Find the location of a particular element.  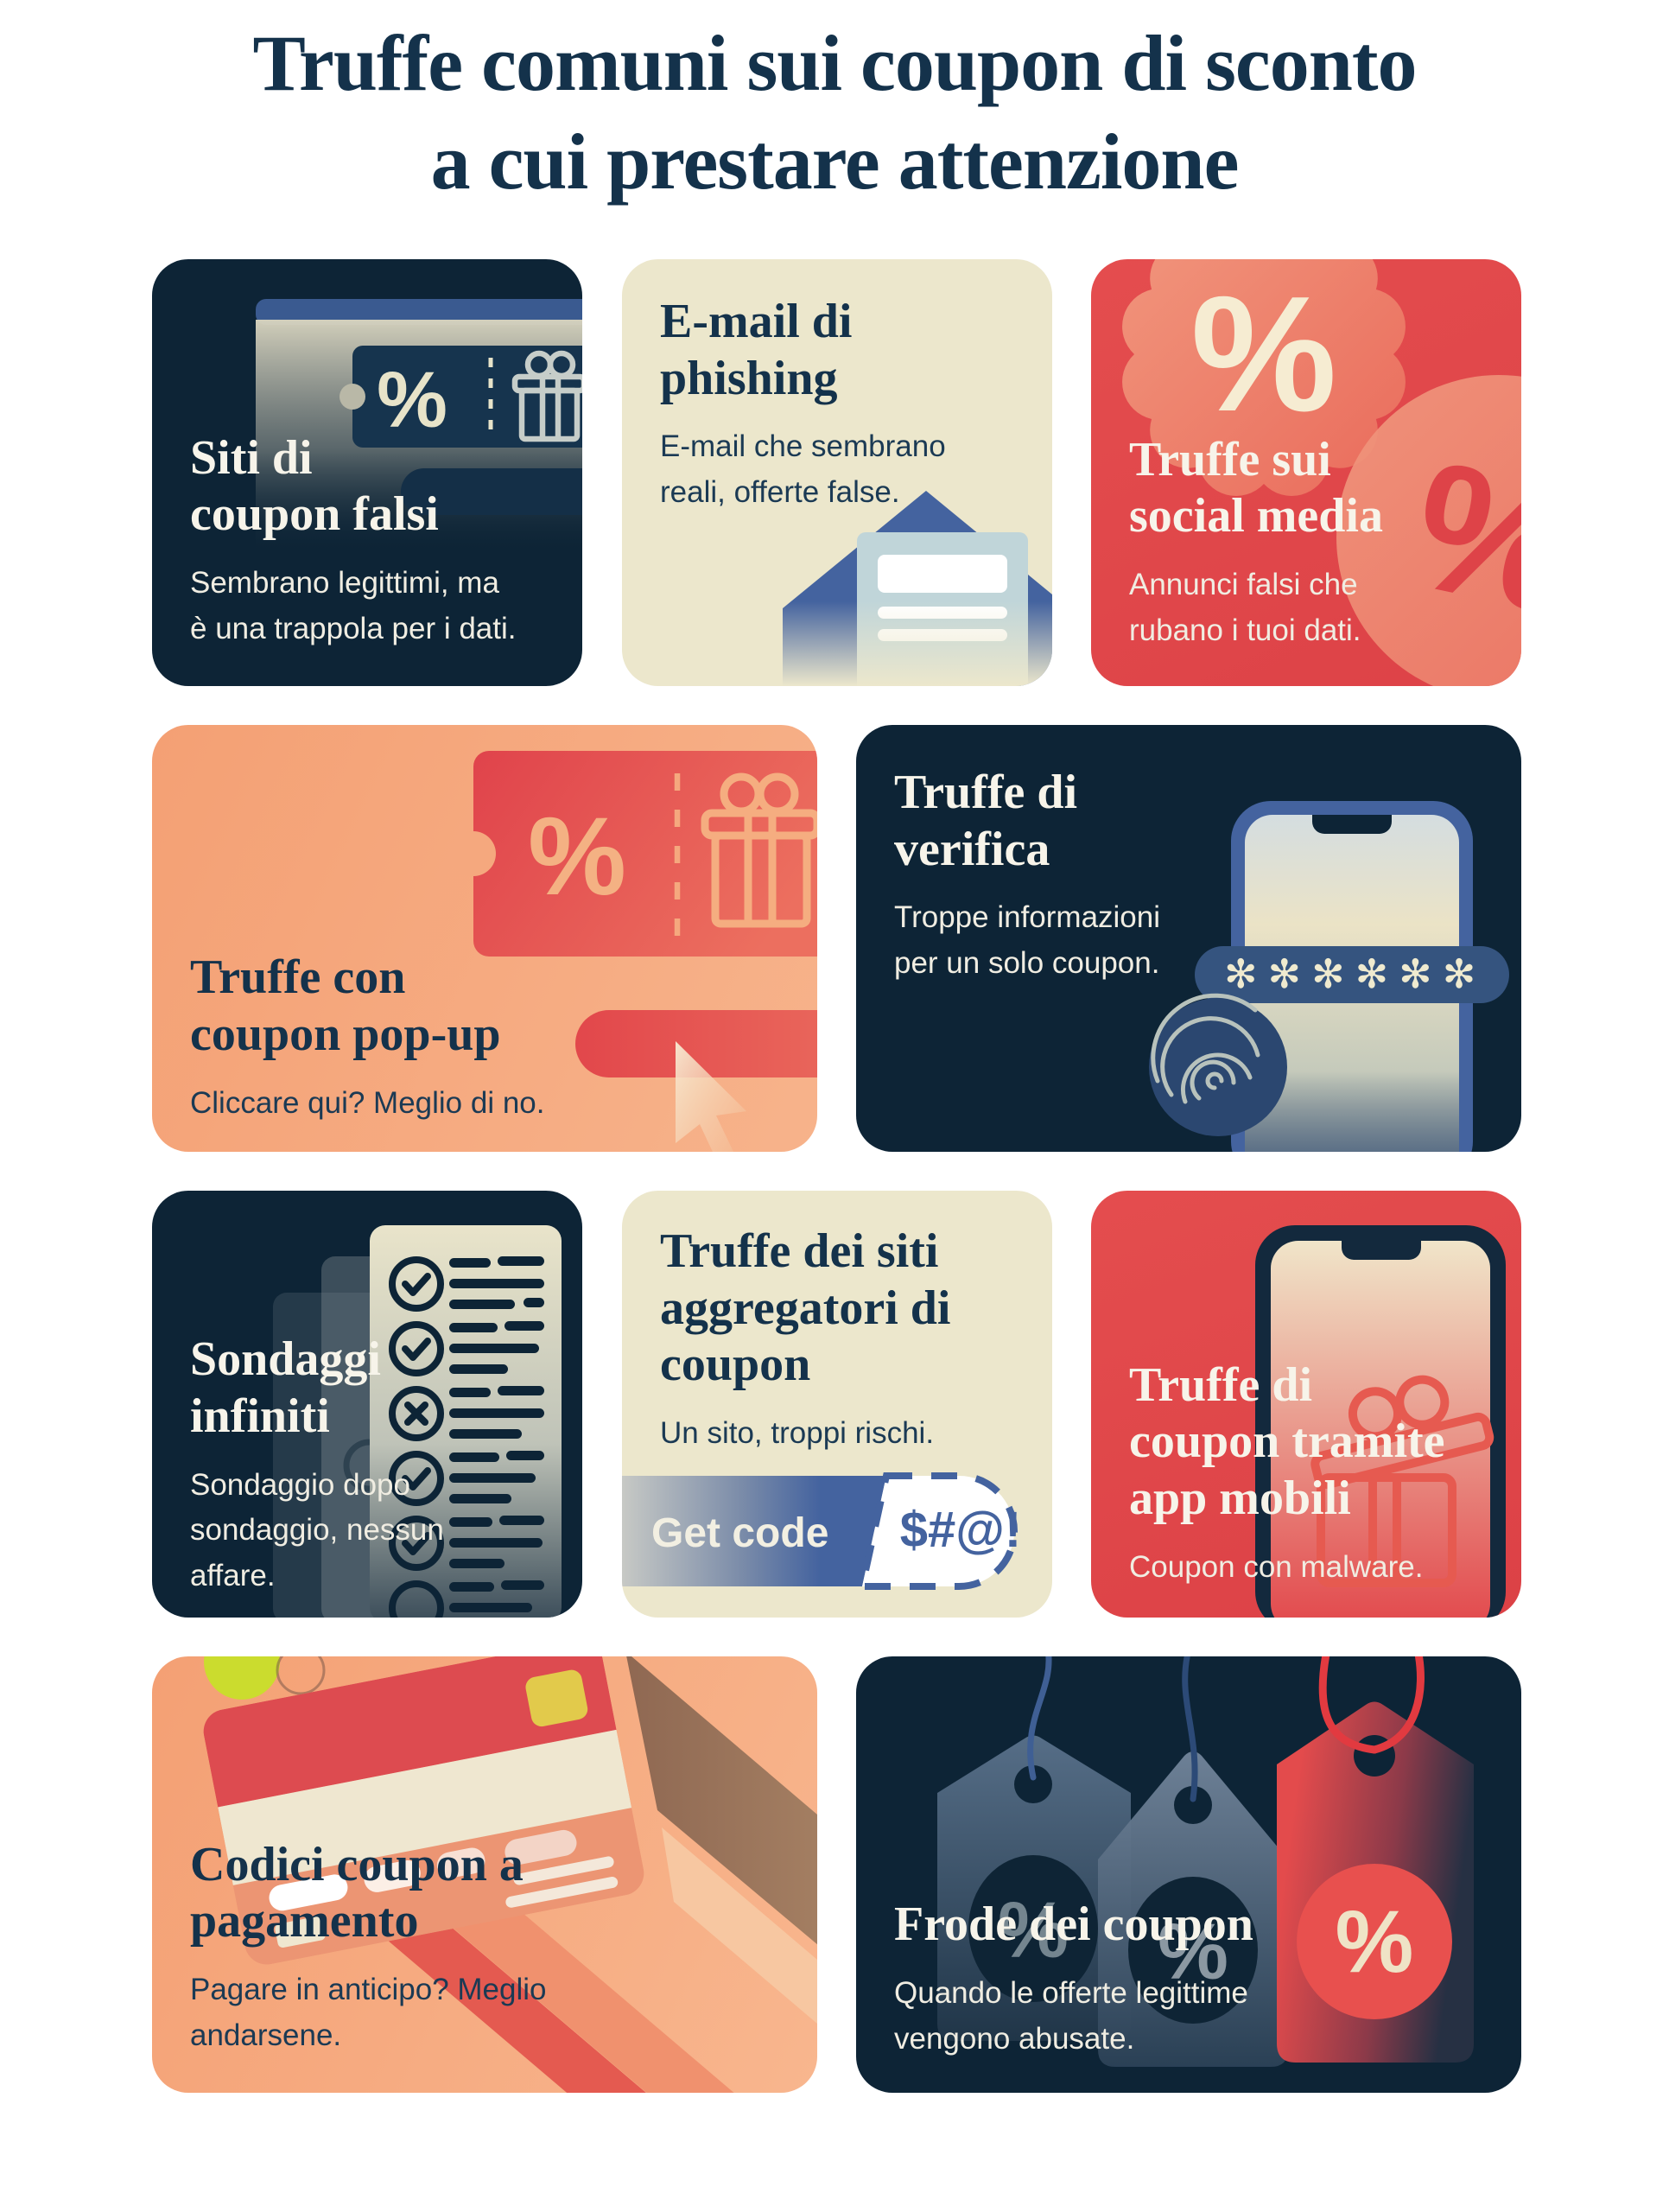

fake-site-illustration: % is located at coordinates (419, 427).